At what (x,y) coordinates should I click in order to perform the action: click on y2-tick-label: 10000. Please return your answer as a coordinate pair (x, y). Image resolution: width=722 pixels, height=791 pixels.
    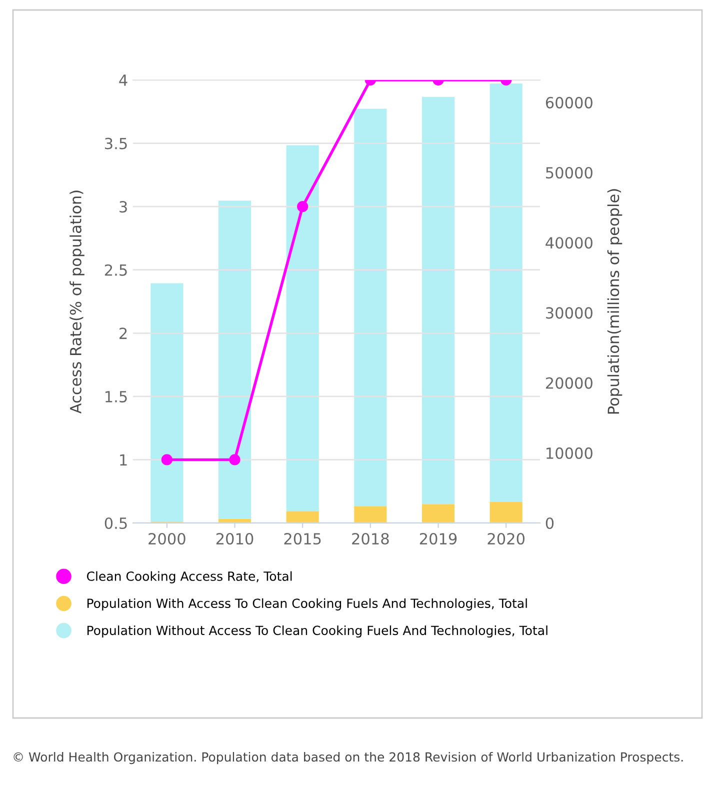
    Looking at the image, I should click on (569, 453).